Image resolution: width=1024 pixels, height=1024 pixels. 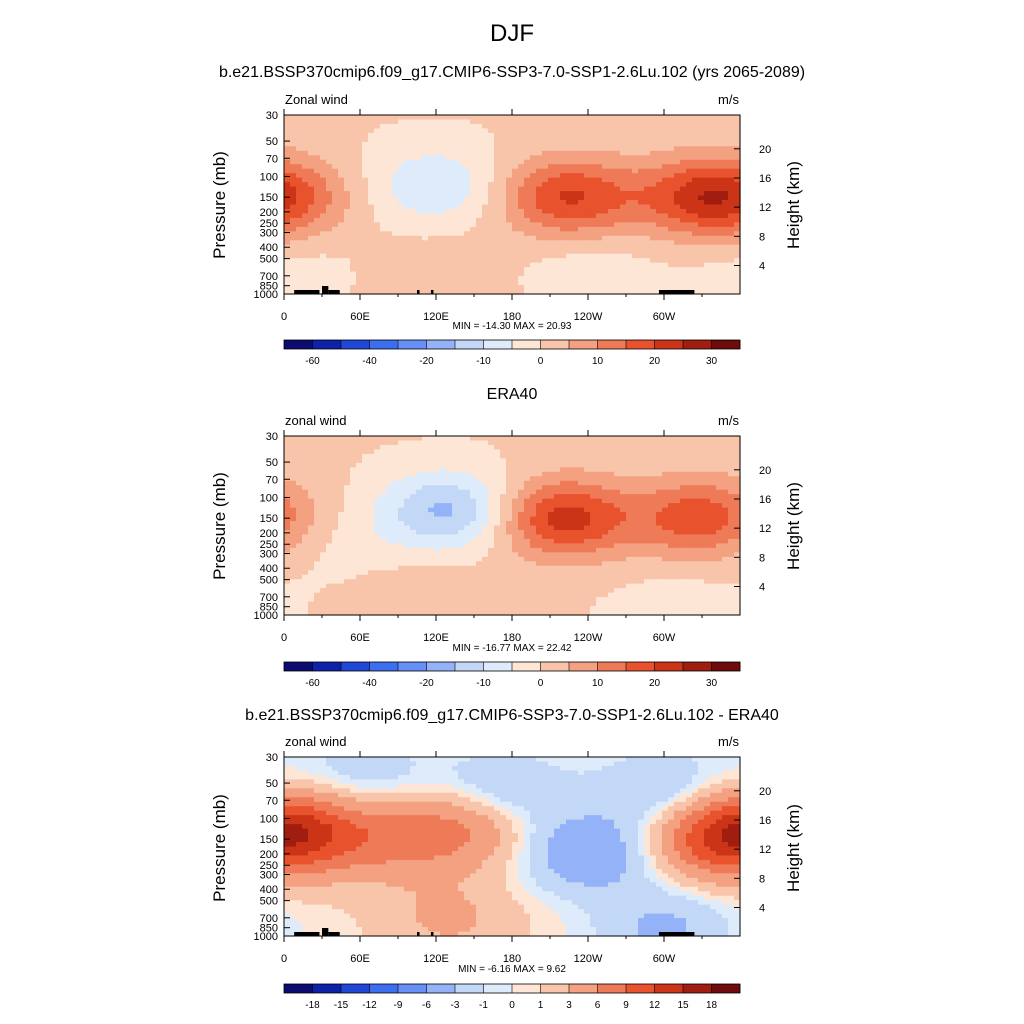 I want to click on height-tick-label: 20, so click(x=765, y=150).